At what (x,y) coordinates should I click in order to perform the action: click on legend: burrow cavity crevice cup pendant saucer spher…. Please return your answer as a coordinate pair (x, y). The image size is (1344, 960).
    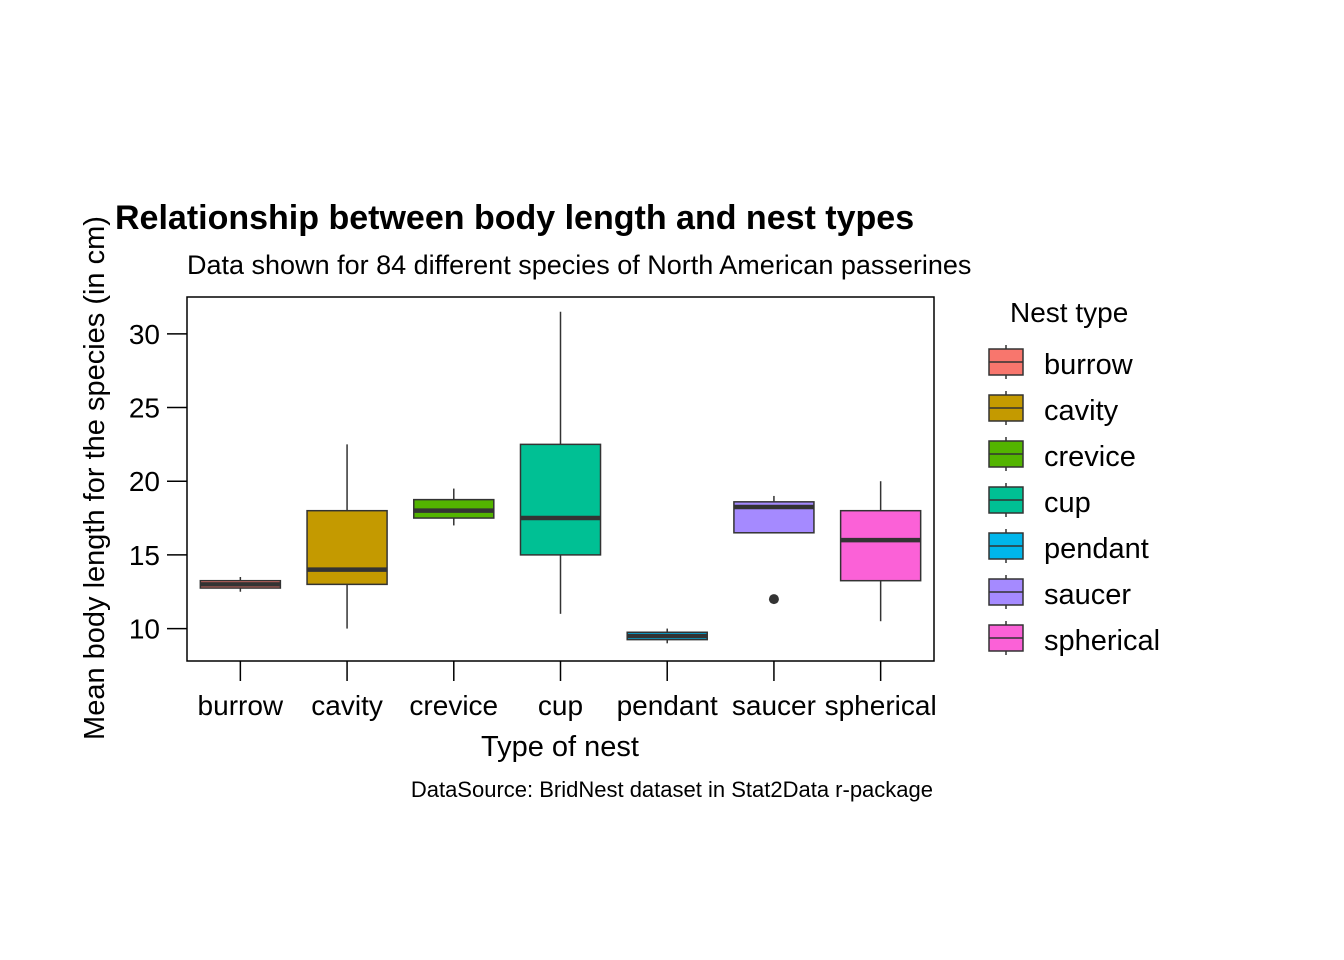
    Looking at the image, I should click on (1074, 501).